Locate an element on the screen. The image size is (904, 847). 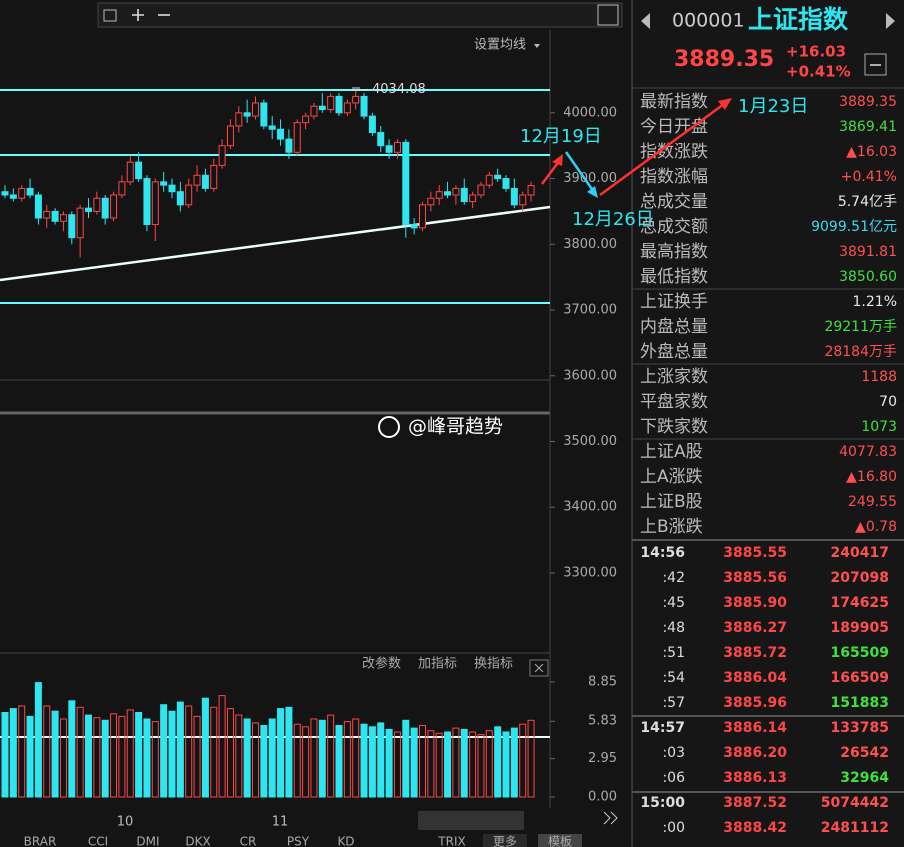
trade-price: 3885.72 is located at coordinates (755, 653).